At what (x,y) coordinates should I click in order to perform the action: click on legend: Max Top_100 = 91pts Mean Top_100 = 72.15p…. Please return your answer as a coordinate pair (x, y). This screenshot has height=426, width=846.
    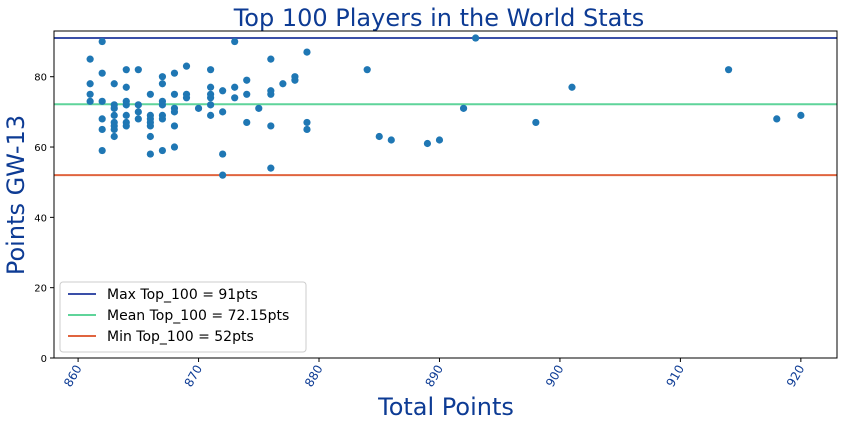
    Looking at the image, I should click on (183, 317).